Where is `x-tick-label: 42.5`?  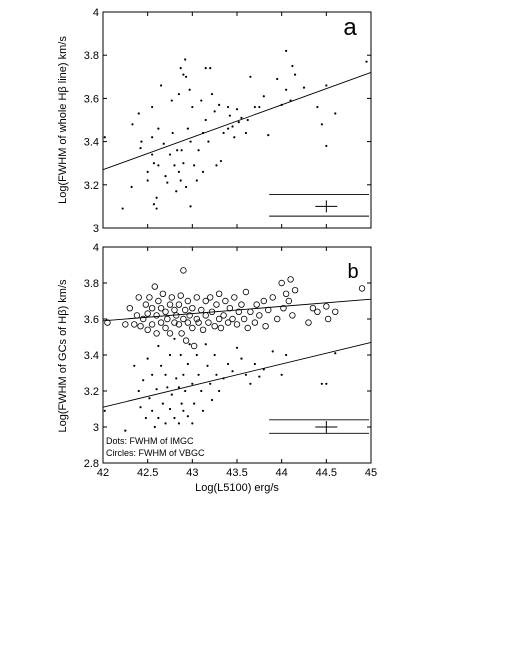
x-tick-label: 42.5 is located at coordinates (147, 473).